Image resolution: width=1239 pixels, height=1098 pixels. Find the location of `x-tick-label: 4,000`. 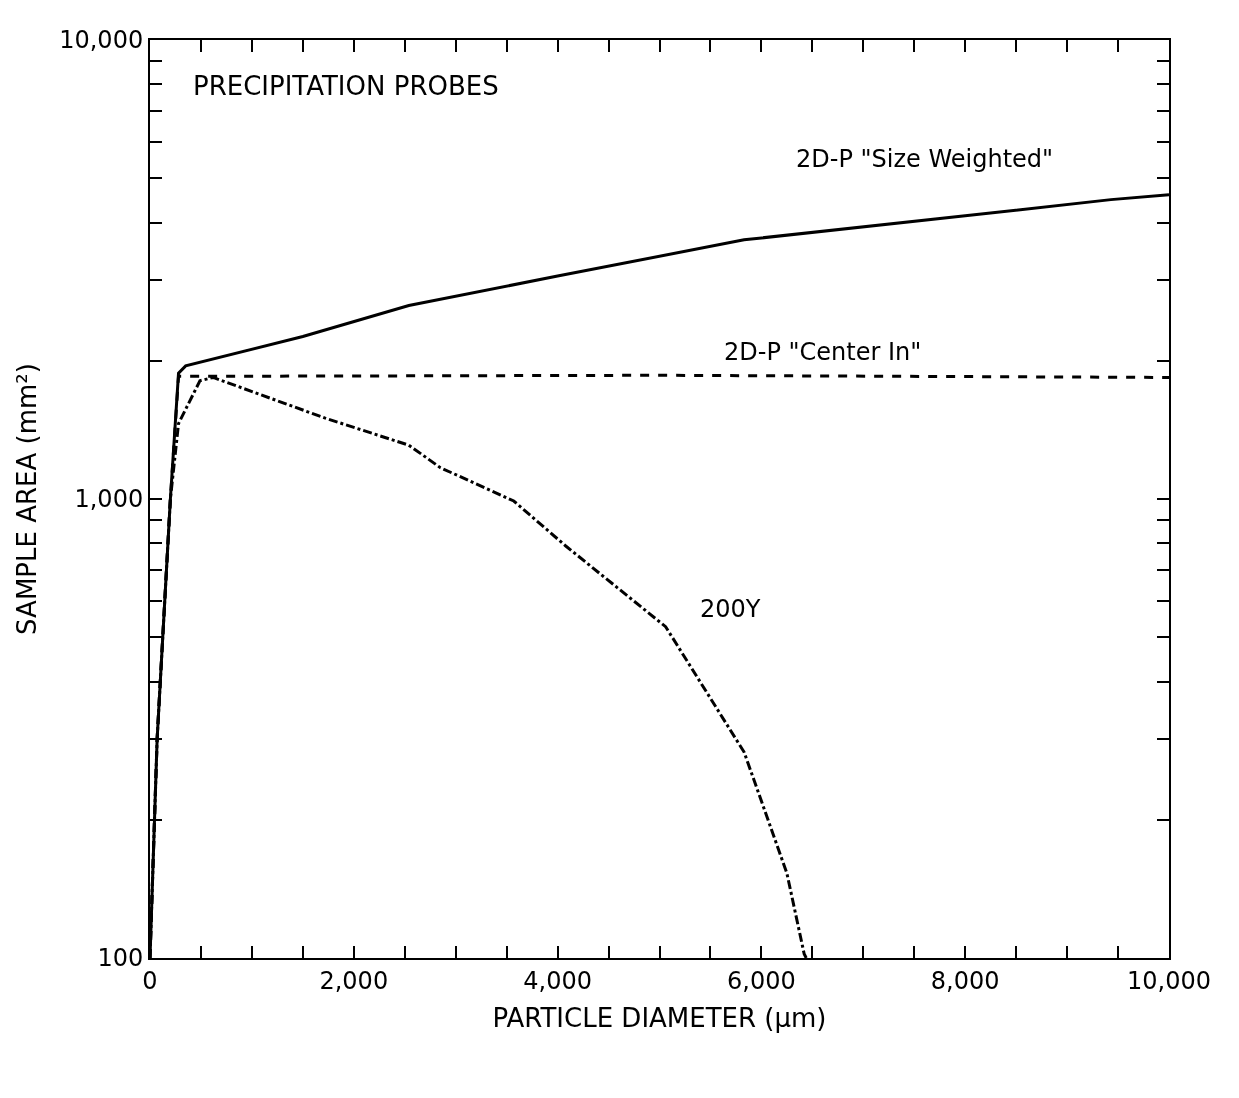

x-tick-label: 4,000 is located at coordinates (557, 980).